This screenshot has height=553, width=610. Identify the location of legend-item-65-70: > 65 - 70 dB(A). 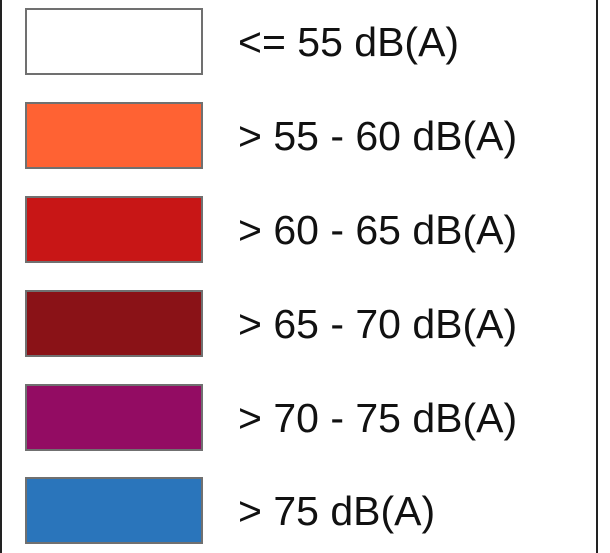
(298, 326).